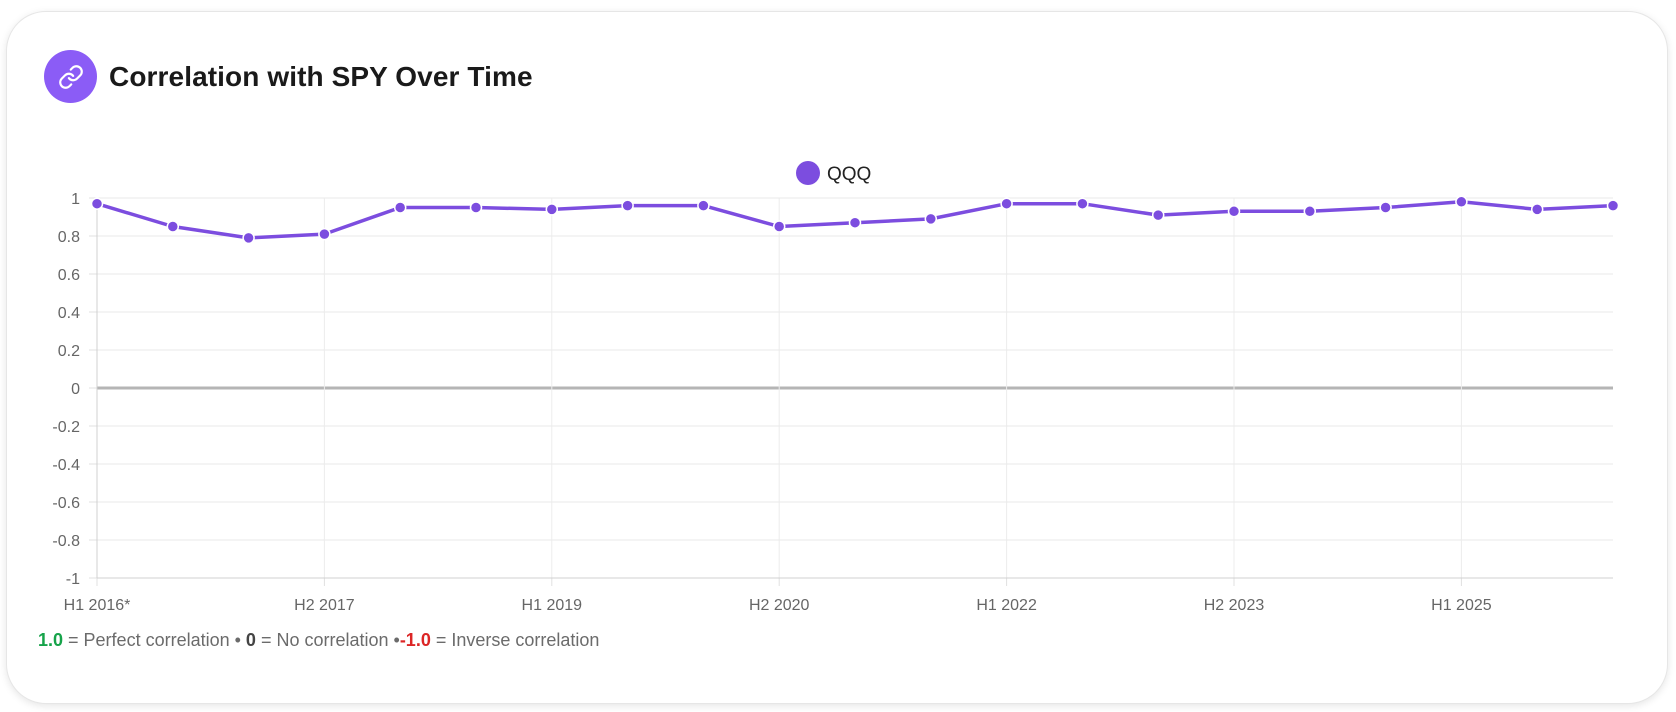 Image resolution: width=1676 pixels, height=712 pixels. I want to click on x-tick-label: H1 2019, so click(552, 605).